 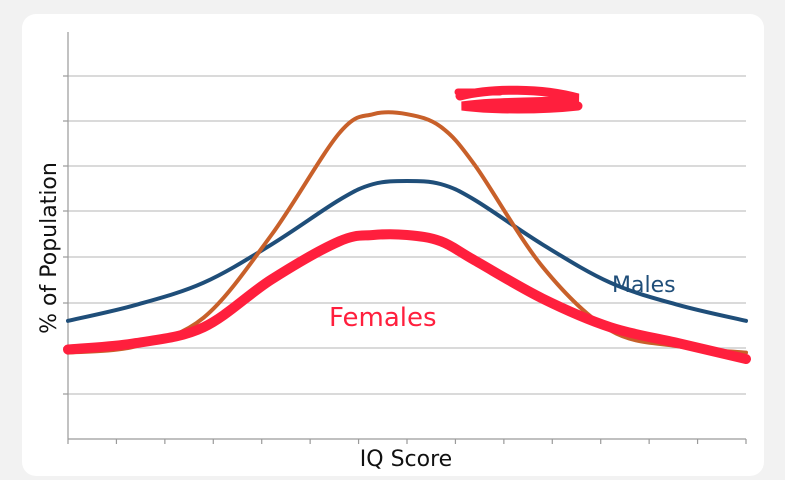 I want to click on x-axis-label: IQ Score, so click(x=406, y=459).